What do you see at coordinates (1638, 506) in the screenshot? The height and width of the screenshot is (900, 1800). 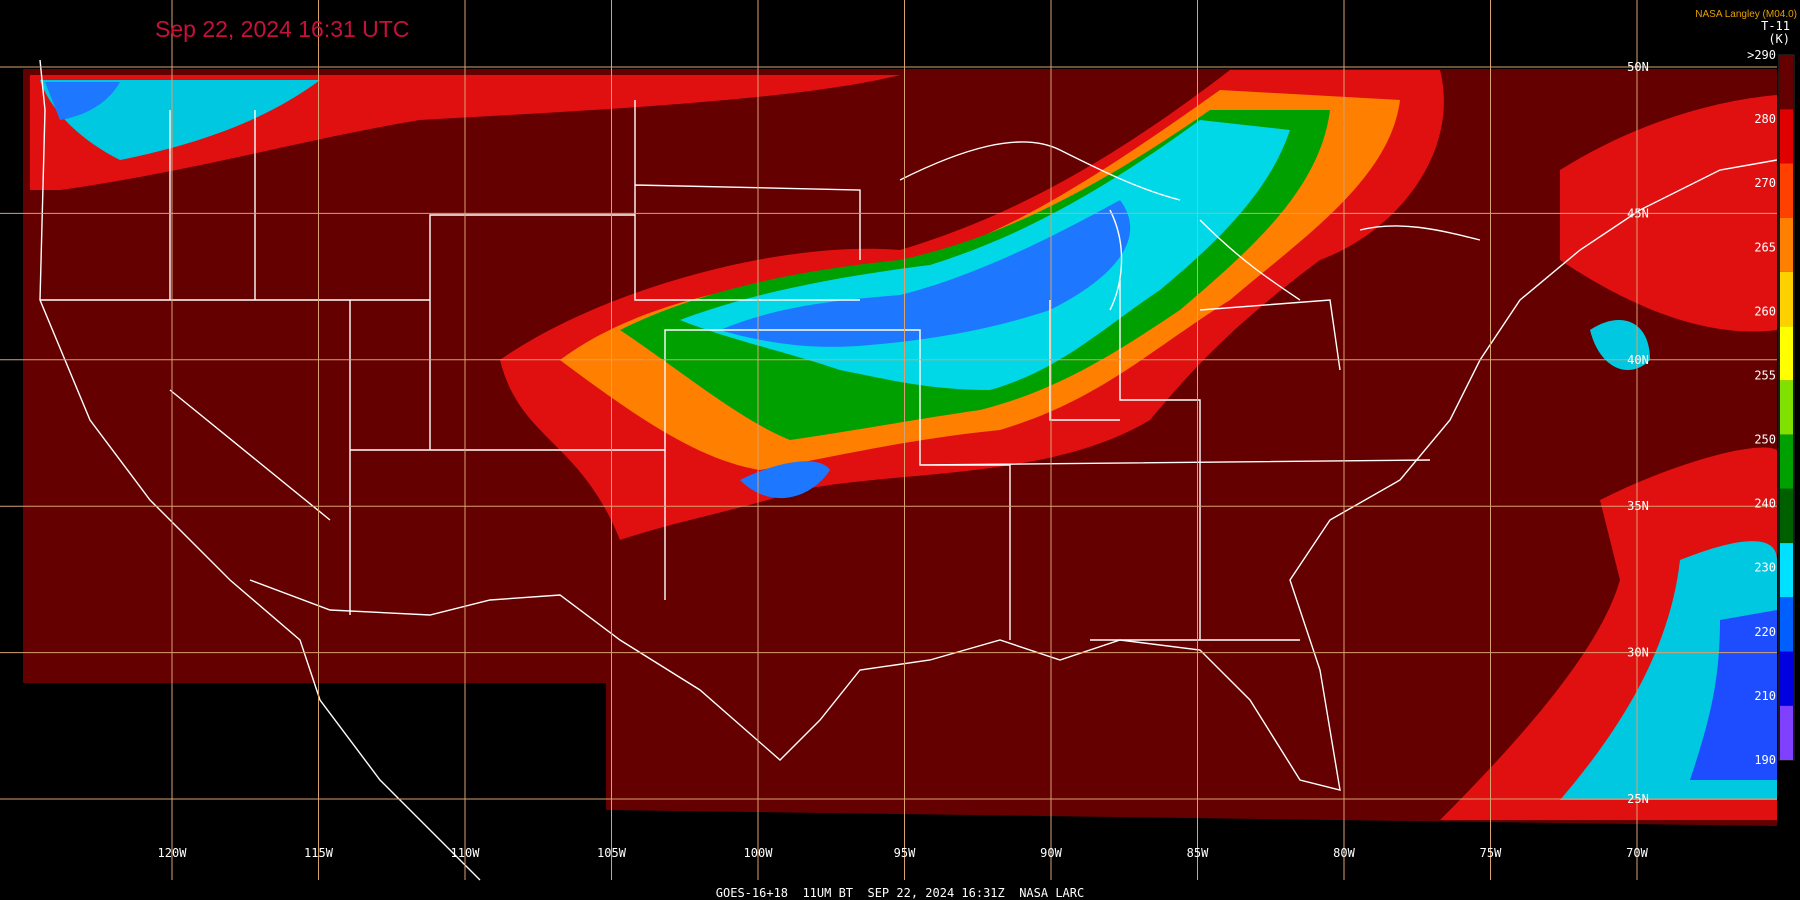 I see `latitude-label: 35N` at bounding box center [1638, 506].